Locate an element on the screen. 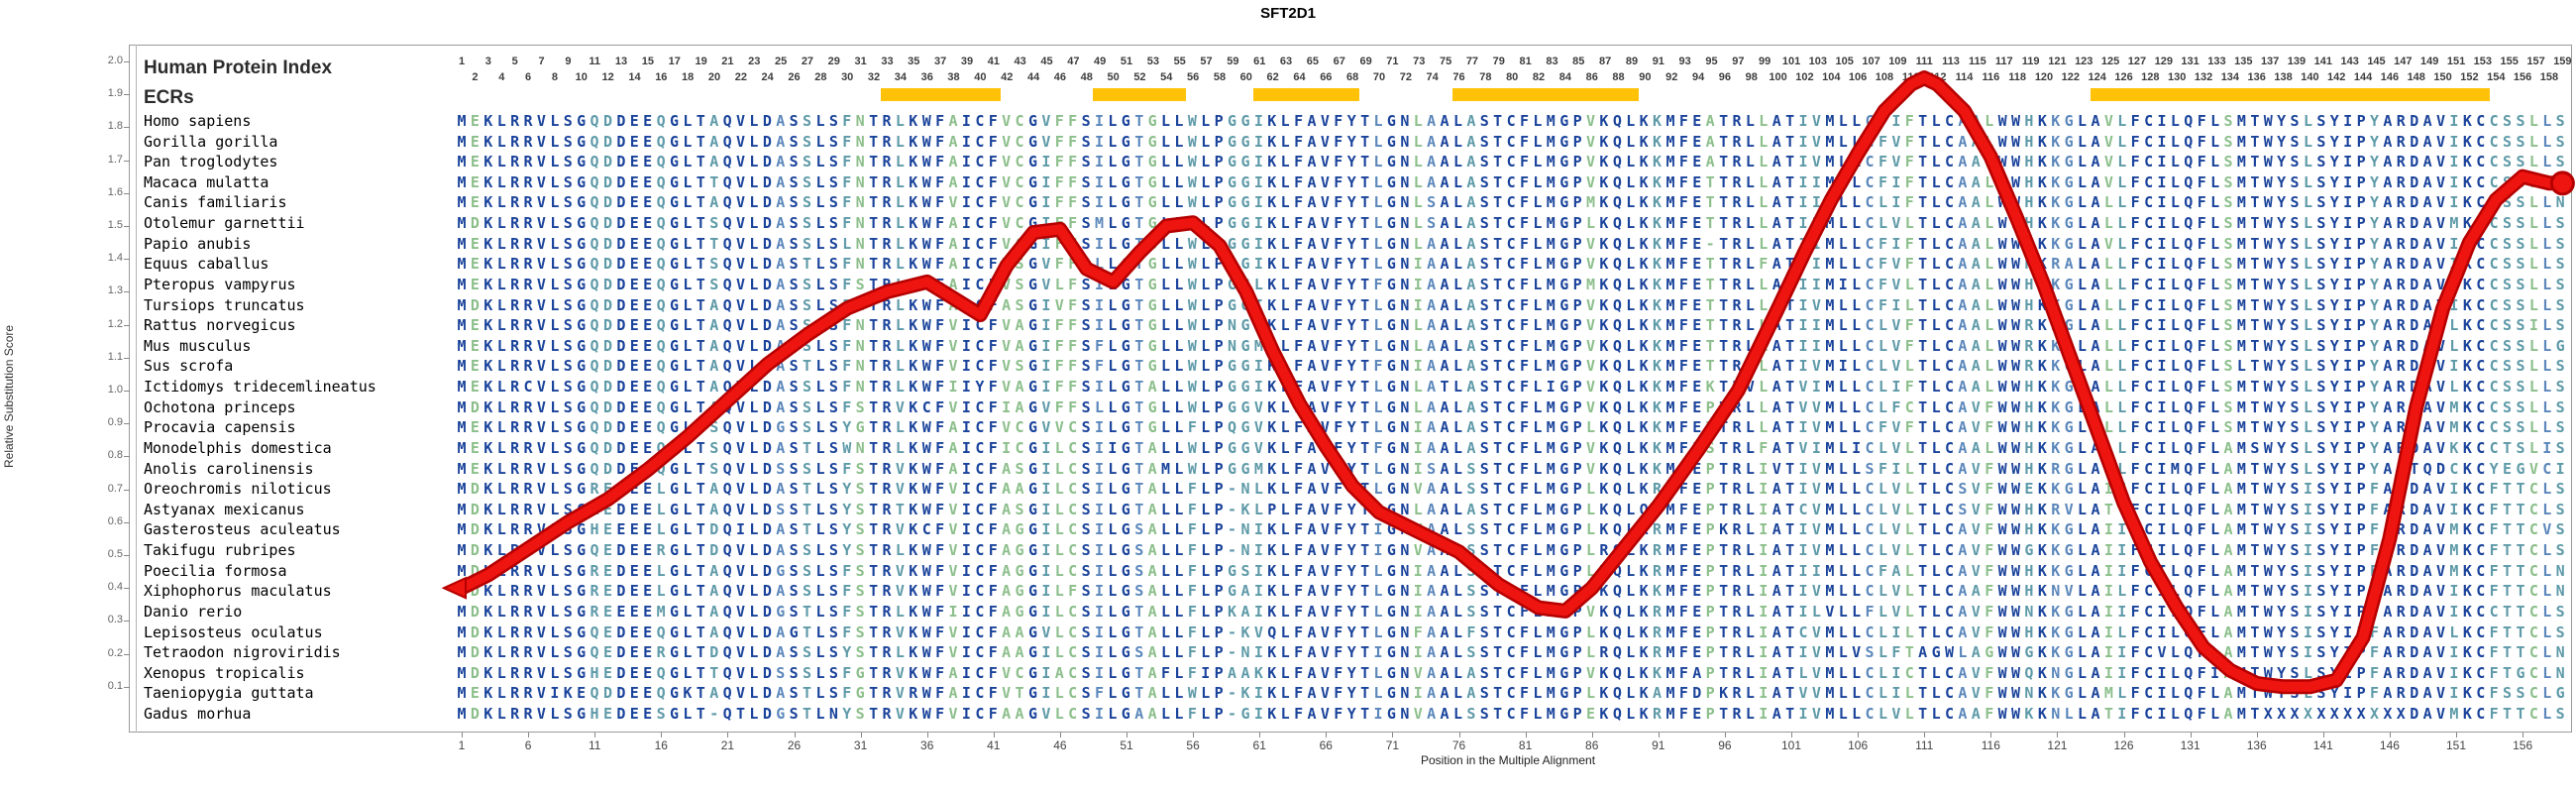  x-tick-label: 141 is located at coordinates (2322, 745).